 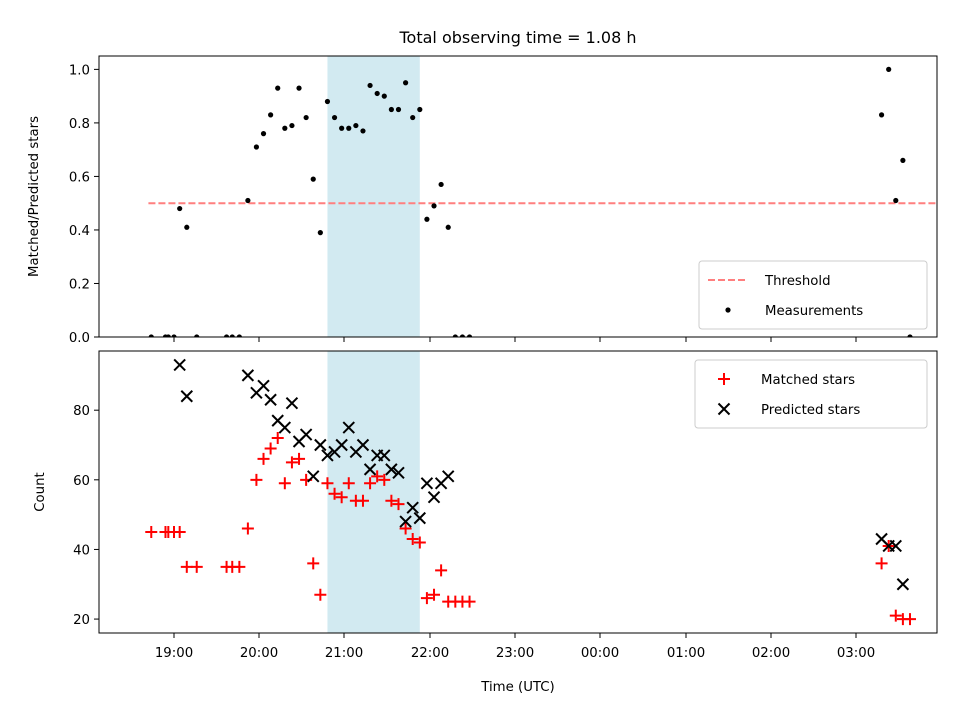 What do you see at coordinates (81, 550) in the screenshot?
I see `y-tick-label: 40` at bounding box center [81, 550].